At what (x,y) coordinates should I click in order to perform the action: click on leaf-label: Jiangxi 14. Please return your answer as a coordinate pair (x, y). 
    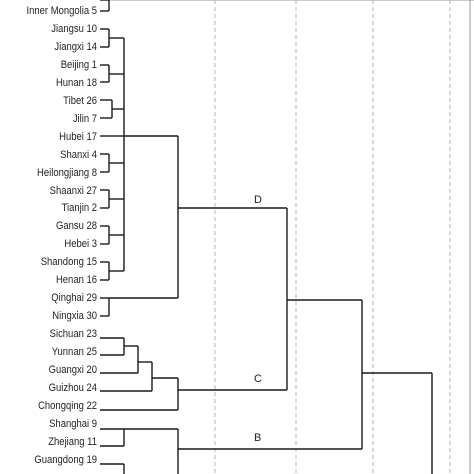
    Looking at the image, I should click on (75, 46).